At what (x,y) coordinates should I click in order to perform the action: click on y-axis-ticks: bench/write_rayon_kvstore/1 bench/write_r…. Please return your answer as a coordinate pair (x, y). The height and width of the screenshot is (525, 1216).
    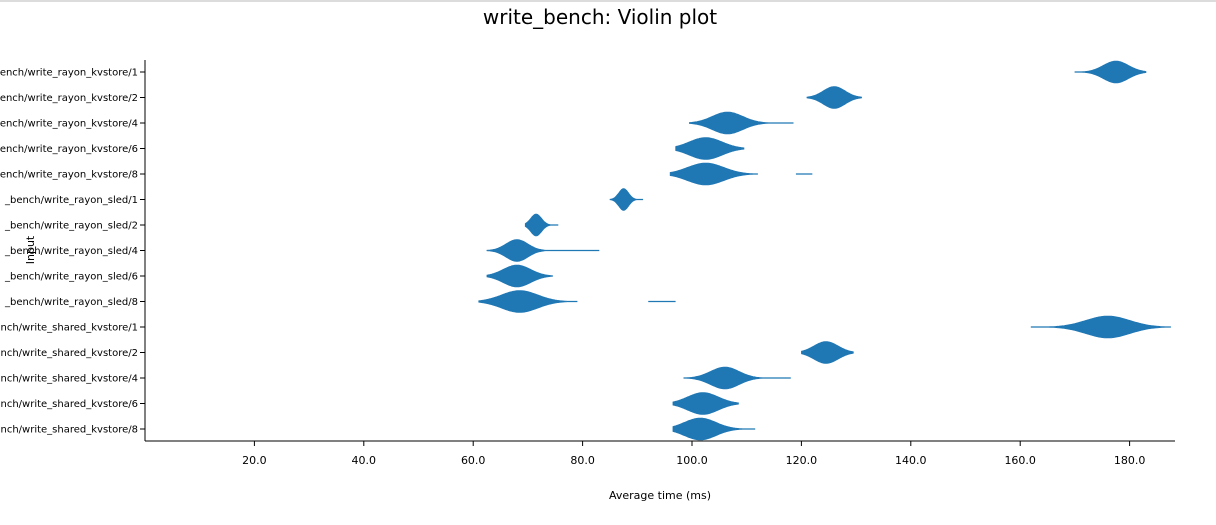
    Looking at the image, I should click on (72, 252).